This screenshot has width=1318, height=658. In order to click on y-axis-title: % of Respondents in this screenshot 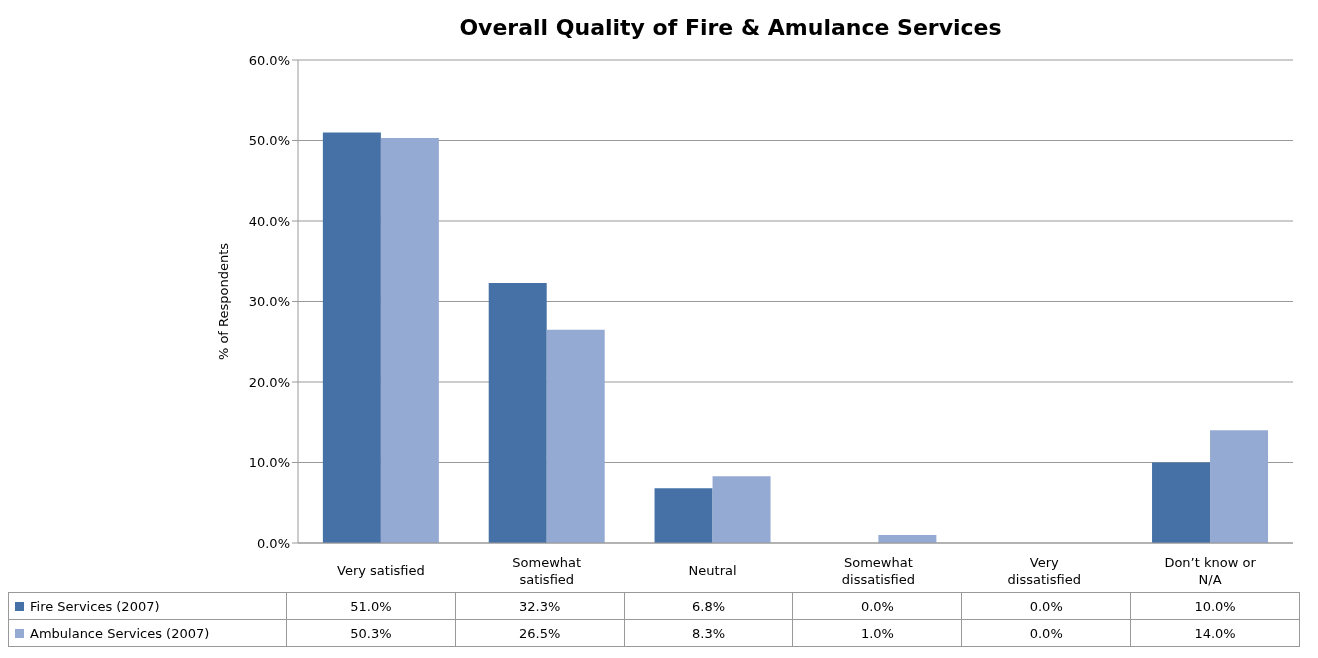, I will do `click(223, 301)`.